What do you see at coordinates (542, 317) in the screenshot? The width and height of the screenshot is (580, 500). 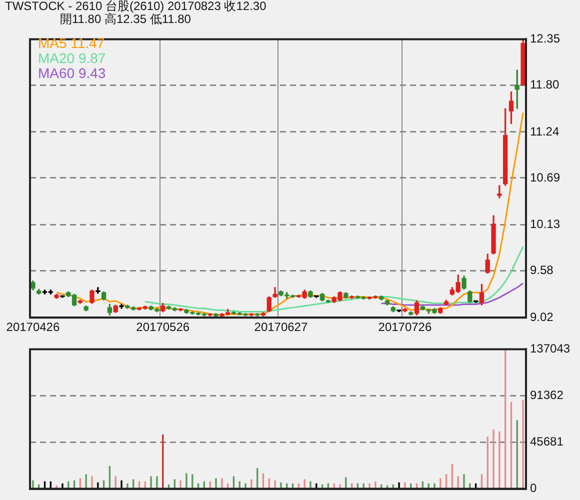 I see `y-tick-label: 9.02` at bounding box center [542, 317].